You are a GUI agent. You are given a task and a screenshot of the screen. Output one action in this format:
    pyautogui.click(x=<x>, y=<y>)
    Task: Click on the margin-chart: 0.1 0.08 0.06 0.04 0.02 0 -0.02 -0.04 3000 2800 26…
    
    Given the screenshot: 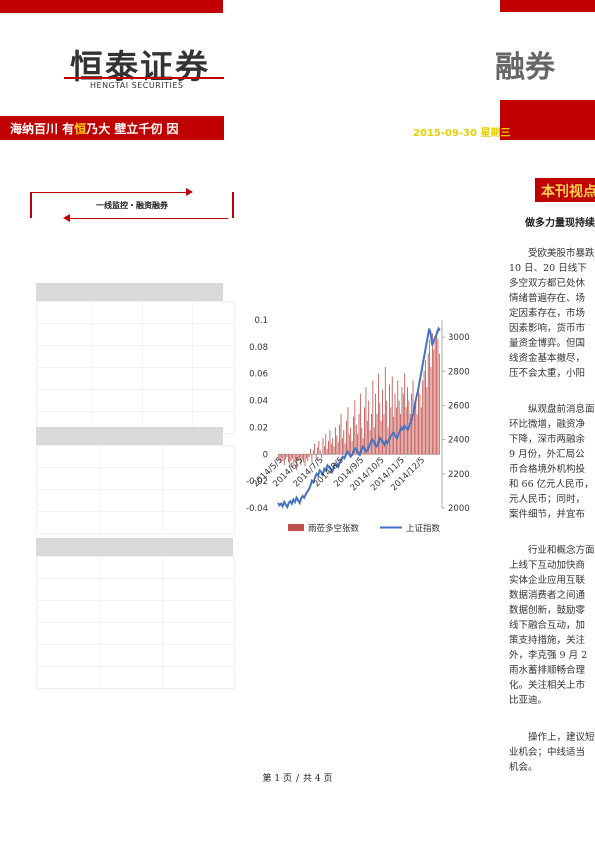 What is the action you would take?
    pyautogui.click(x=358, y=425)
    